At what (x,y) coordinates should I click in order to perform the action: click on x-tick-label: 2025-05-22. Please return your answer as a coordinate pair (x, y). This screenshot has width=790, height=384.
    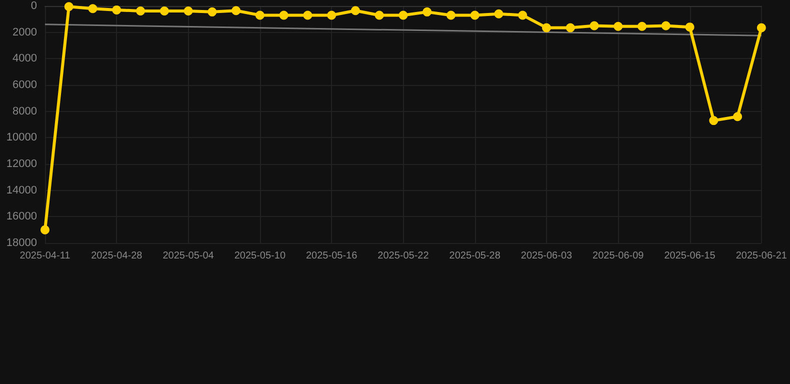
    Looking at the image, I should click on (404, 256).